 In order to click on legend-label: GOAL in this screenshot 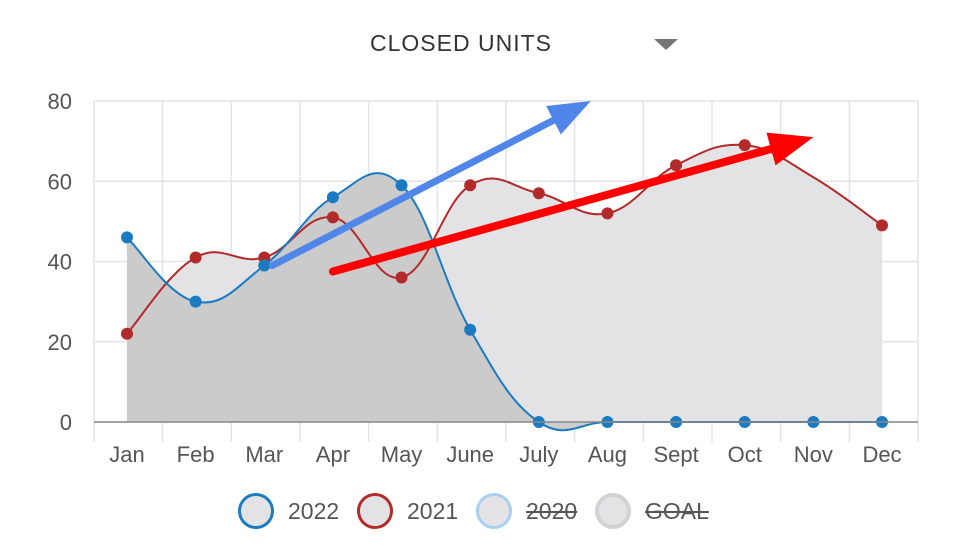, I will do `click(677, 510)`.